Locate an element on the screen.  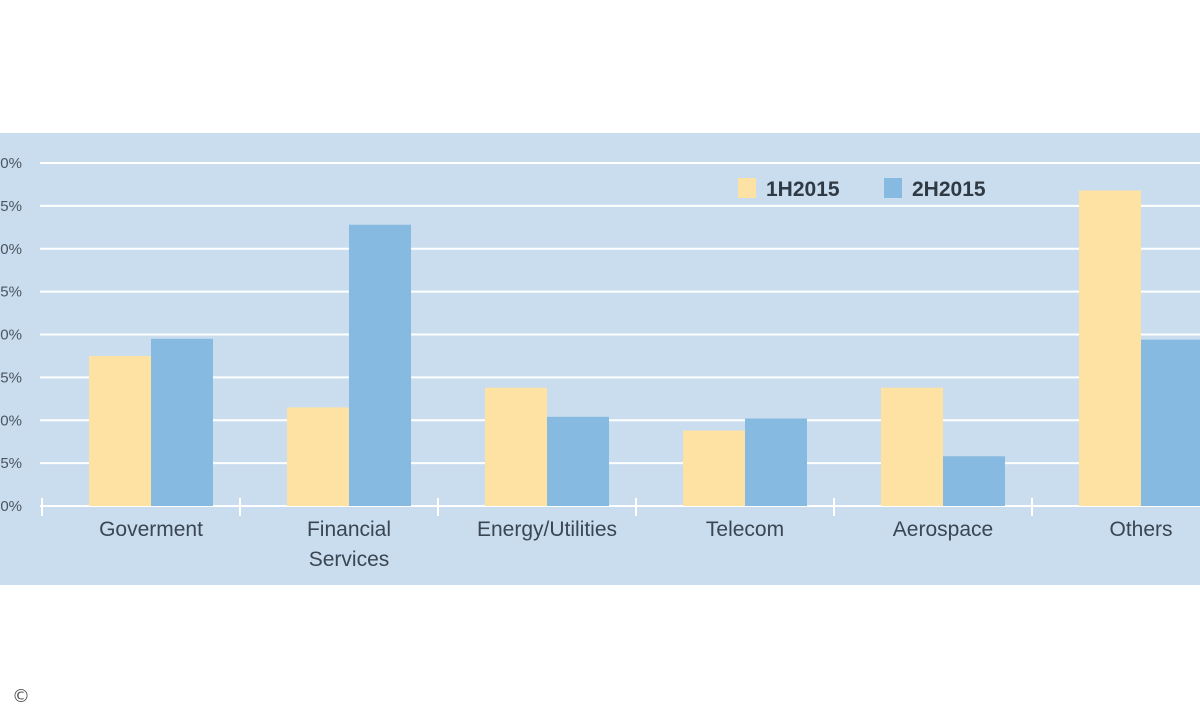
legend-label: 2H2015 is located at coordinates (949, 189).